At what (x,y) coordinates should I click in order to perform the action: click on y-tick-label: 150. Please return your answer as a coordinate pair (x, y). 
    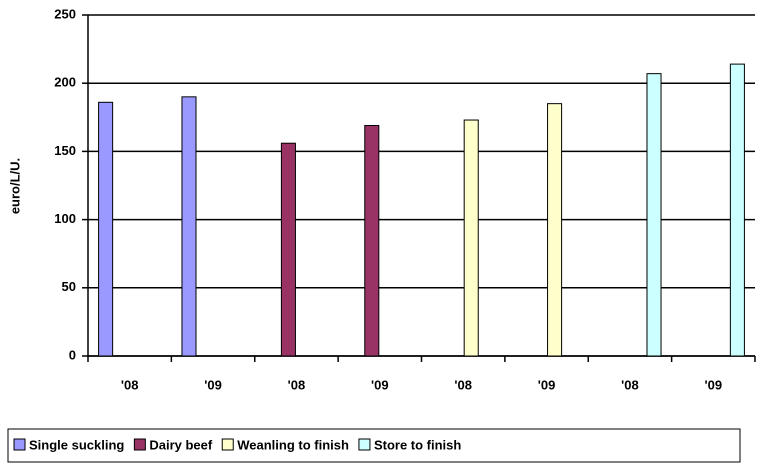
    Looking at the image, I should click on (65, 150).